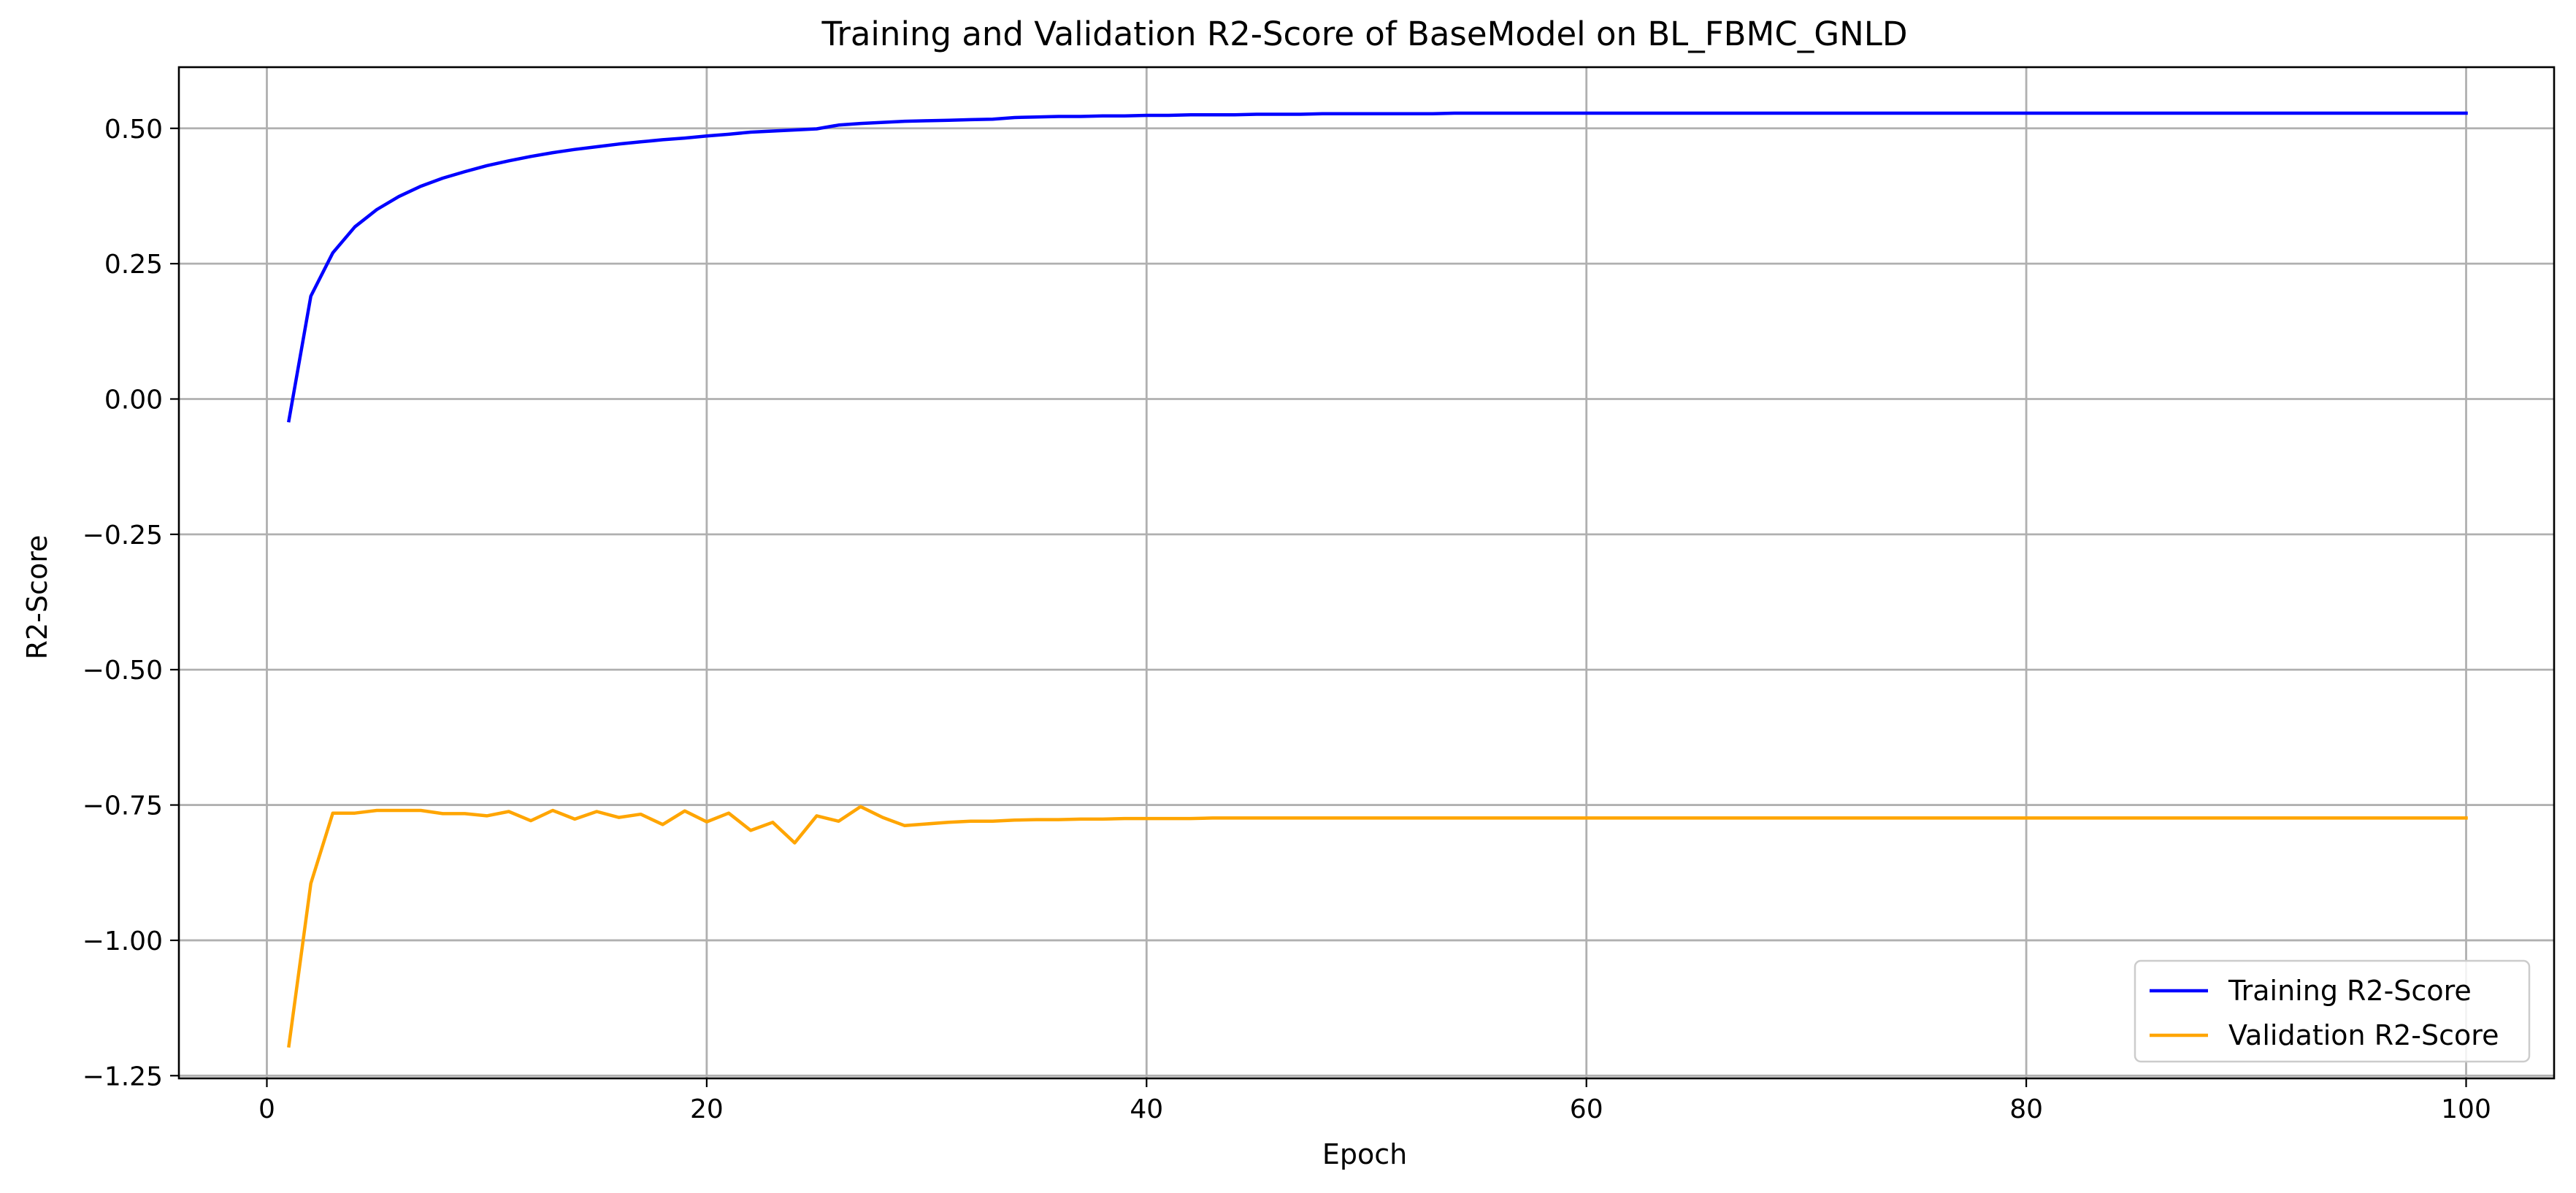 The width and height of the screenshot is (2576, 1193). Describe the element at coordinates (1364, 1154) in the screenshot. I see `x-axis-label: Epoch` at that location.